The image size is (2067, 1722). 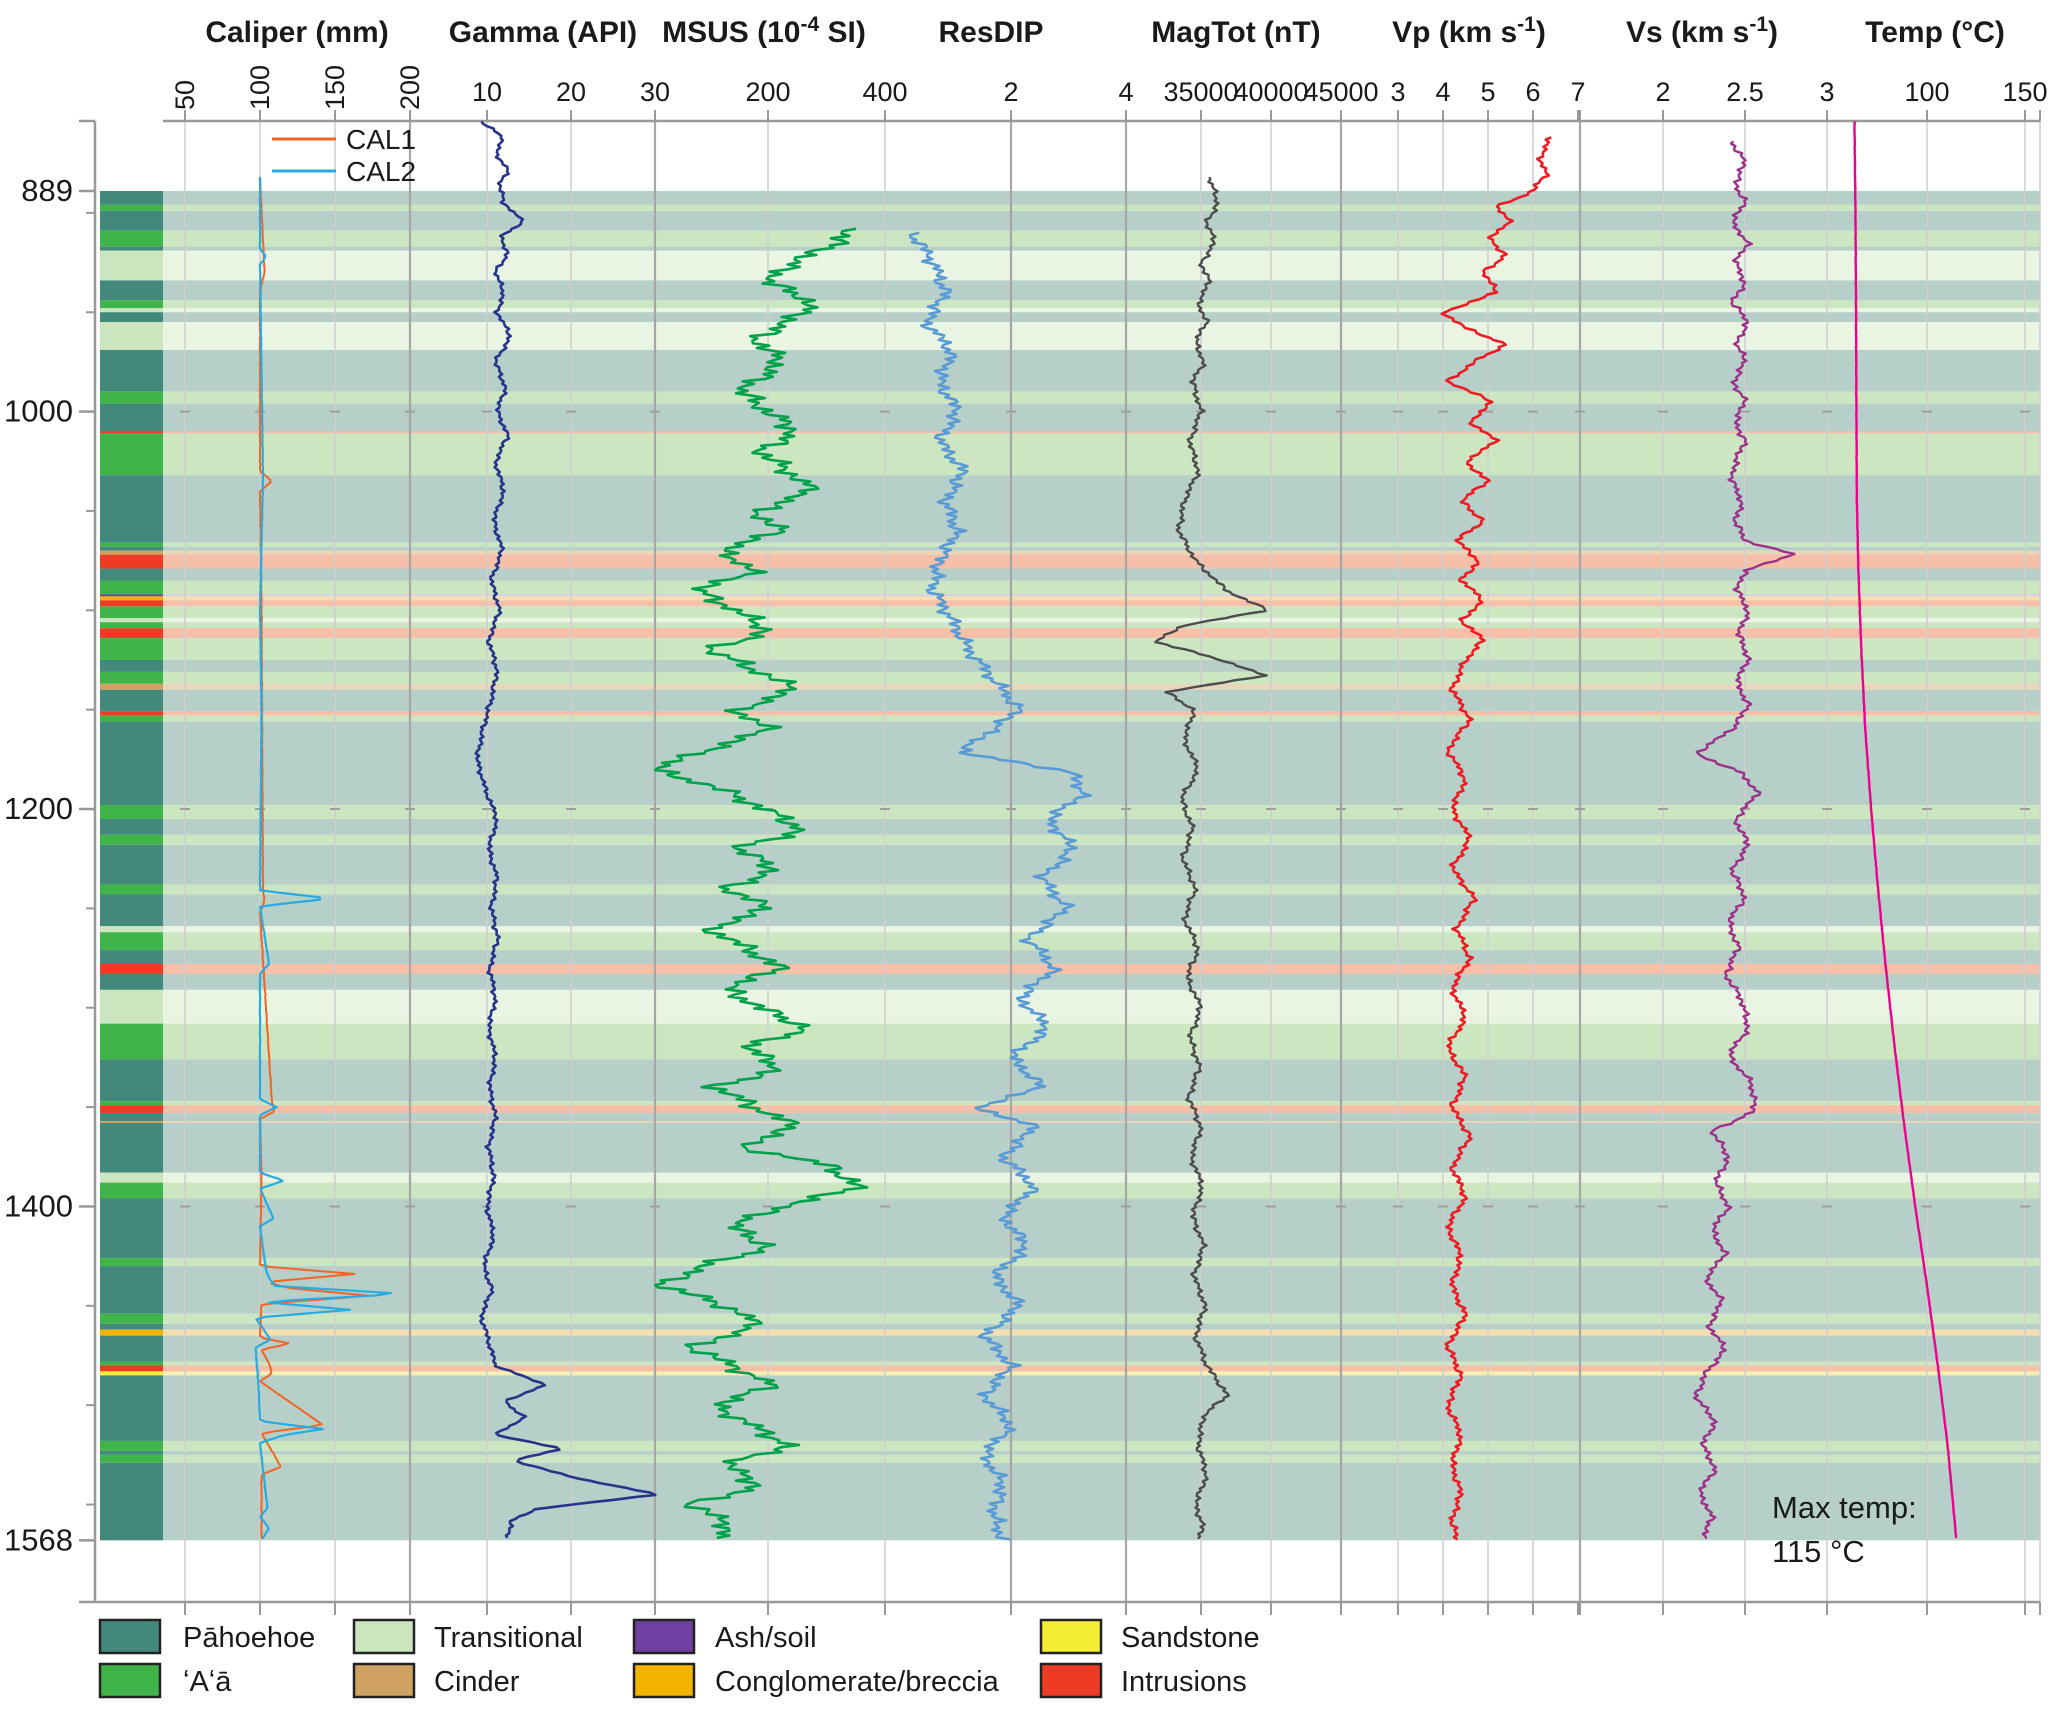 I want to click on legend-swatch-sandstone, so click(x=1071, y=1636).